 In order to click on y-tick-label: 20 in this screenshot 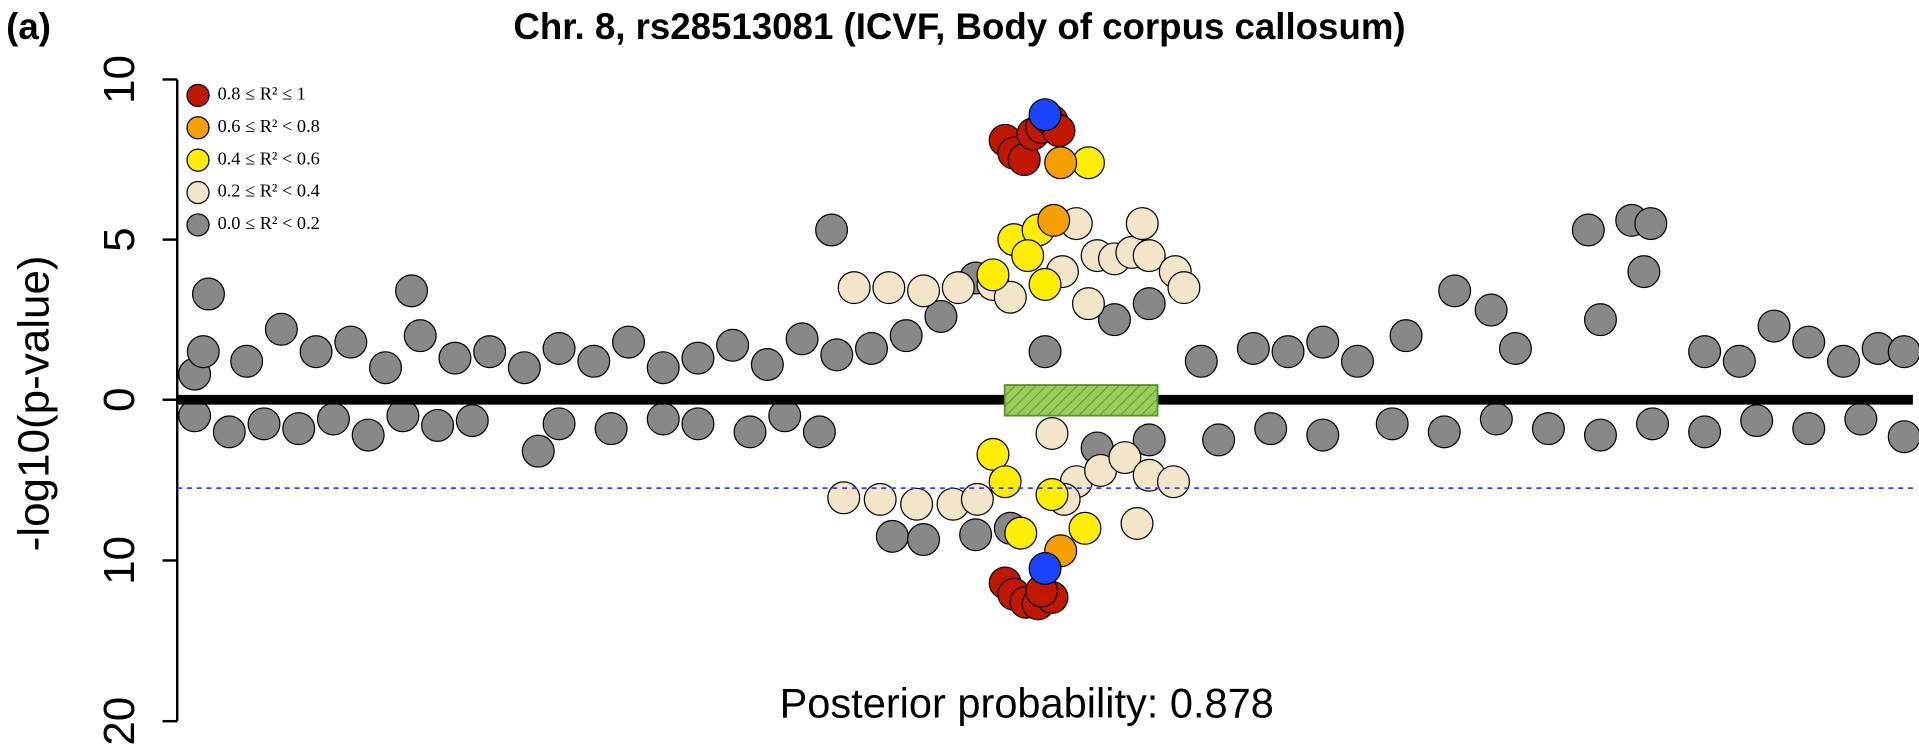, I will do `click(119, 721)`.